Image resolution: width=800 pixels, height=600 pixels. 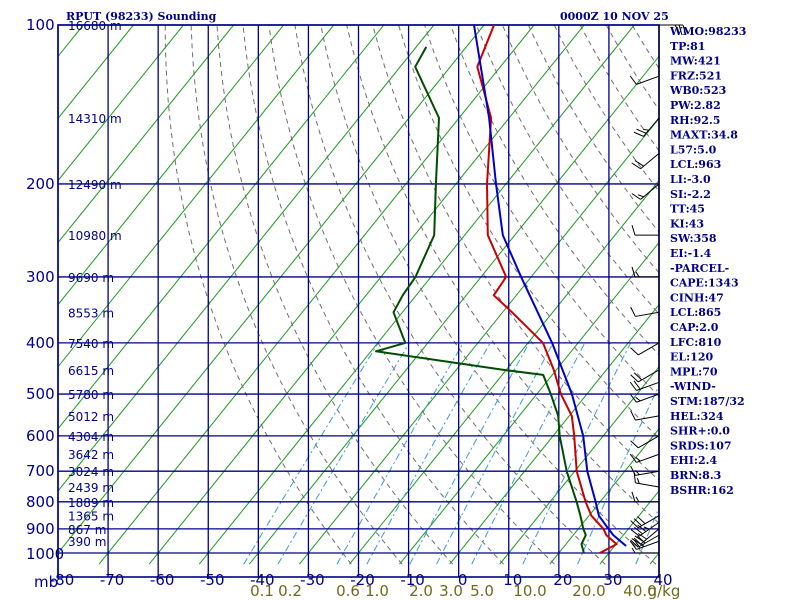 I want to click on temperature-tick-label: -80, so click(x=62, y=580).